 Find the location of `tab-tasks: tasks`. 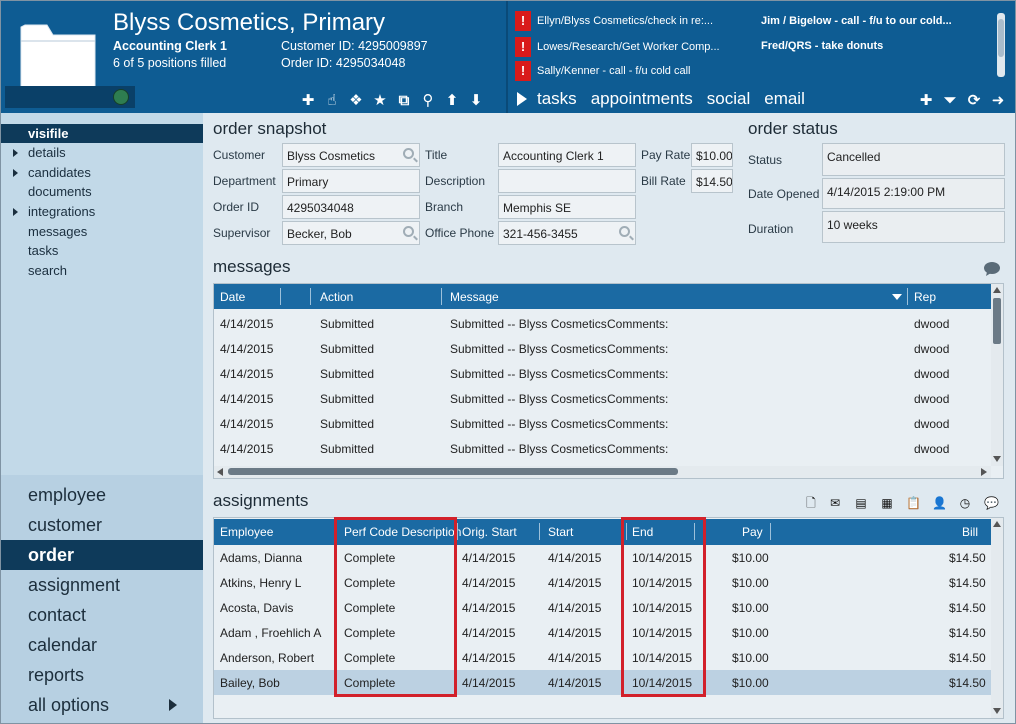

tab-tasks: tasks is located at coordinates (557, 98).